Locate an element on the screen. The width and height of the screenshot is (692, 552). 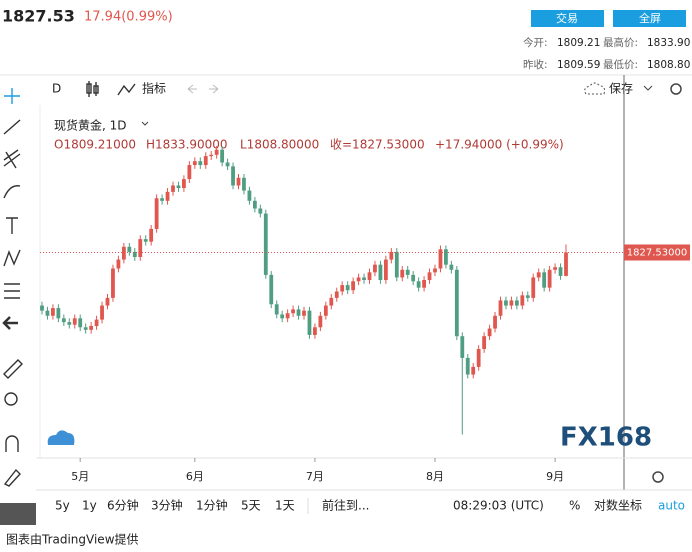
stat: 昨收: is located at coordinates (535, 64).